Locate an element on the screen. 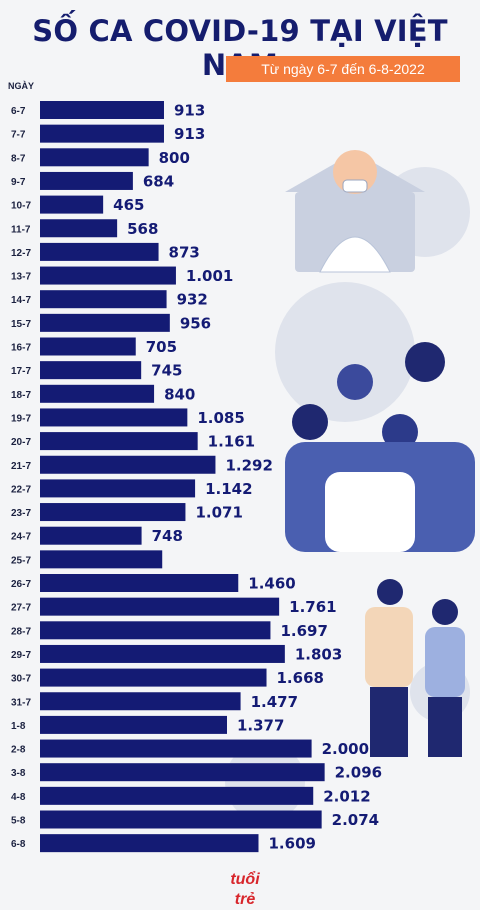  category-label: 13-7 is located at coordinates (21, 277).